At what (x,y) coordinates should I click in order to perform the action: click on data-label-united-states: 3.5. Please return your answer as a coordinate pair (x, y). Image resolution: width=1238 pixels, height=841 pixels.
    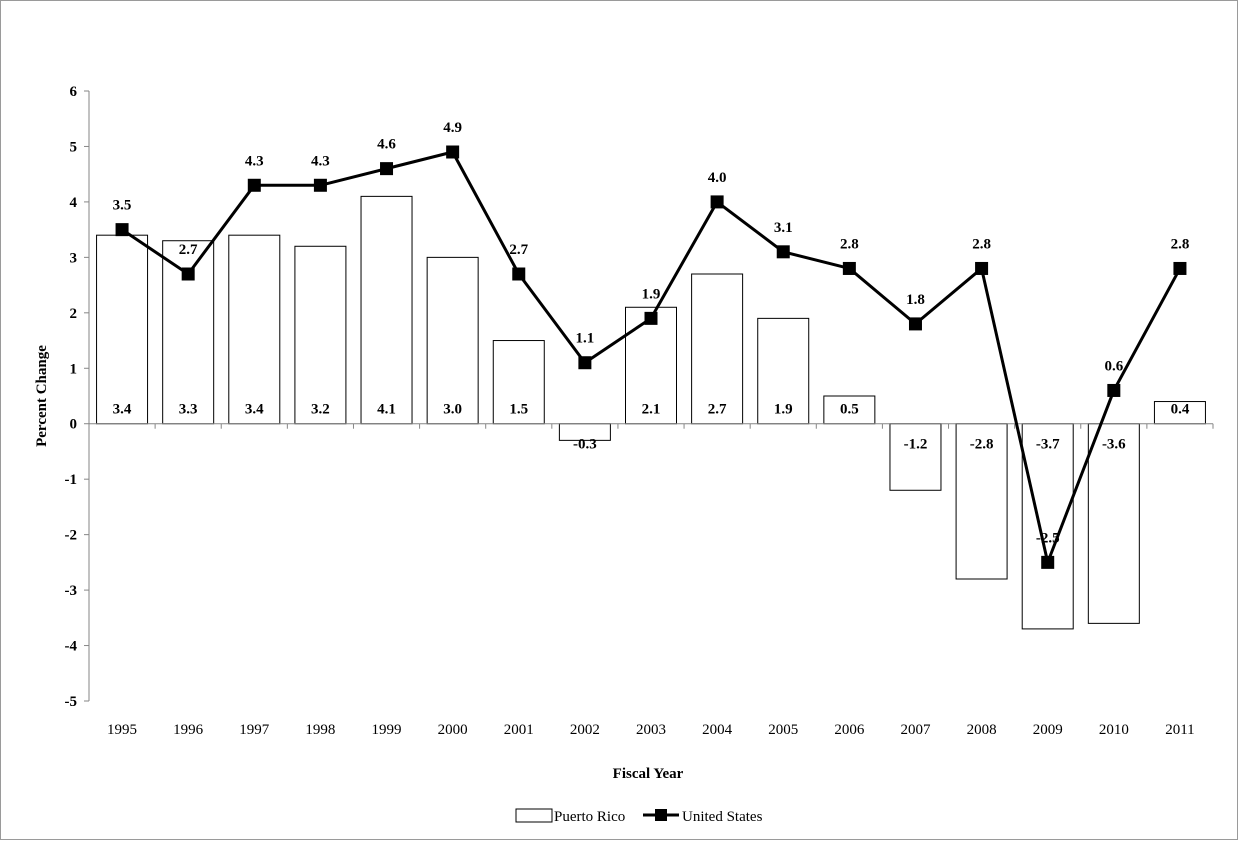
    Looking at the image, I should click on (122, 206).